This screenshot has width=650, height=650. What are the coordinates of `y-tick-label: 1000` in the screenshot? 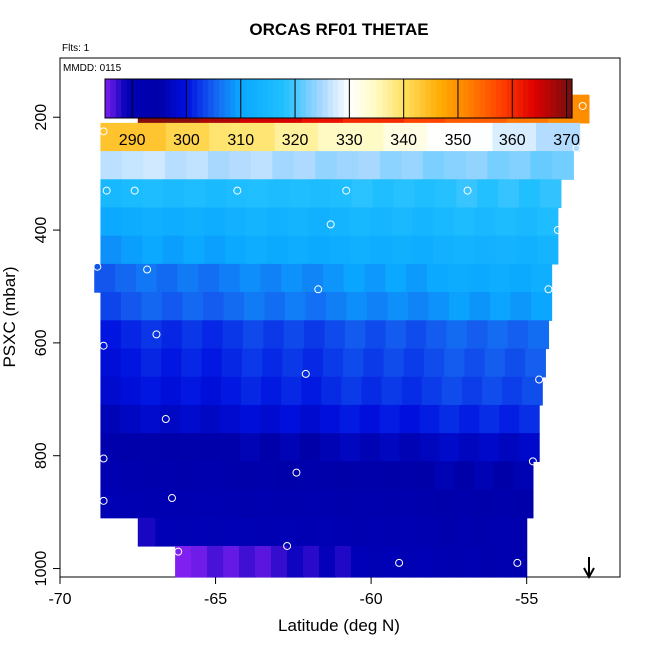 It's located at (41, 569).